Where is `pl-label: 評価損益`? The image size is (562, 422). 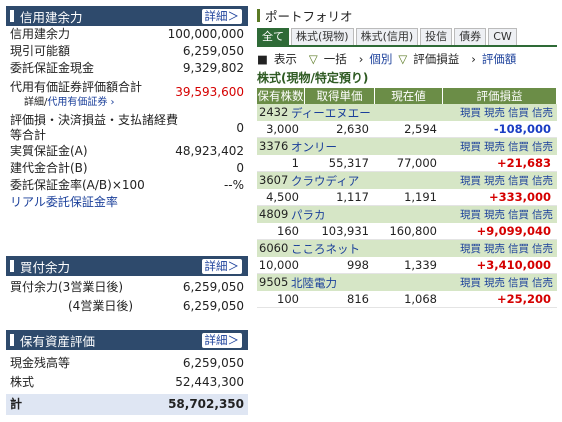
pl-label: 評価損益 is located at coordinates (436, 59).